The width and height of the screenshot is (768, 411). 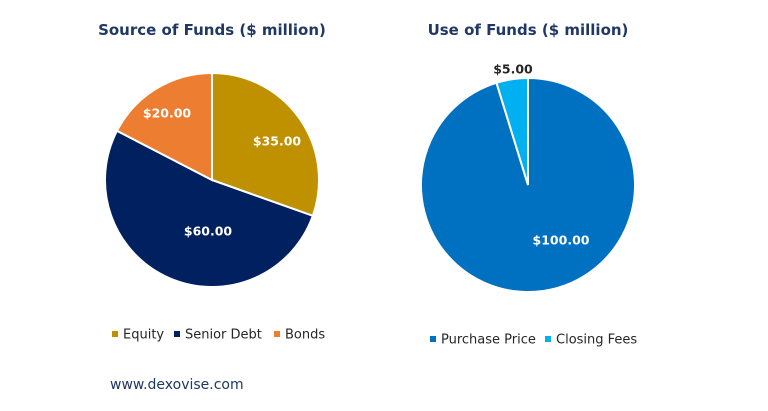 I want to click on data-label-closing-fees: $5.00, so click(x=513, y=69).